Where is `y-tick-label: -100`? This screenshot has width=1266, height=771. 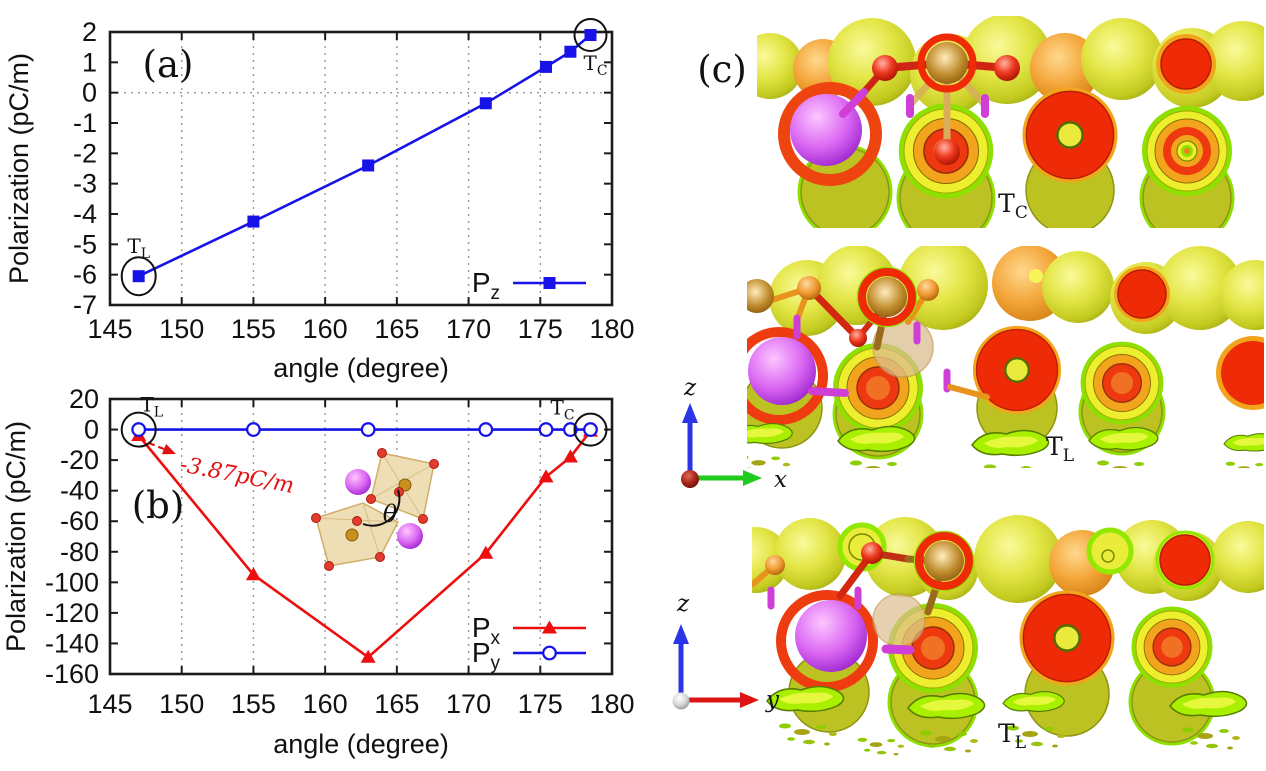
y-tick-label: -100 is located at coordinates (72, 582).